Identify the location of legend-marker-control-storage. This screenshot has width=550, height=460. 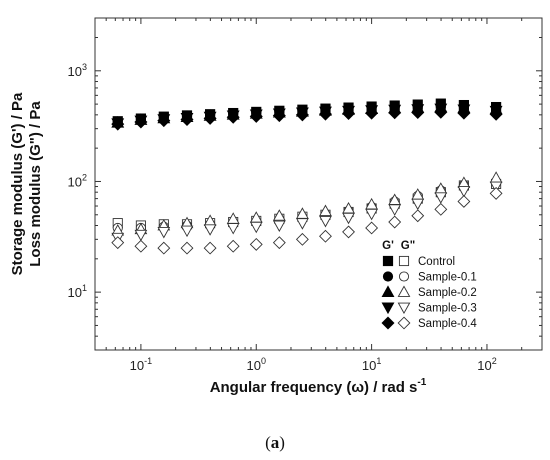
(388, 261).